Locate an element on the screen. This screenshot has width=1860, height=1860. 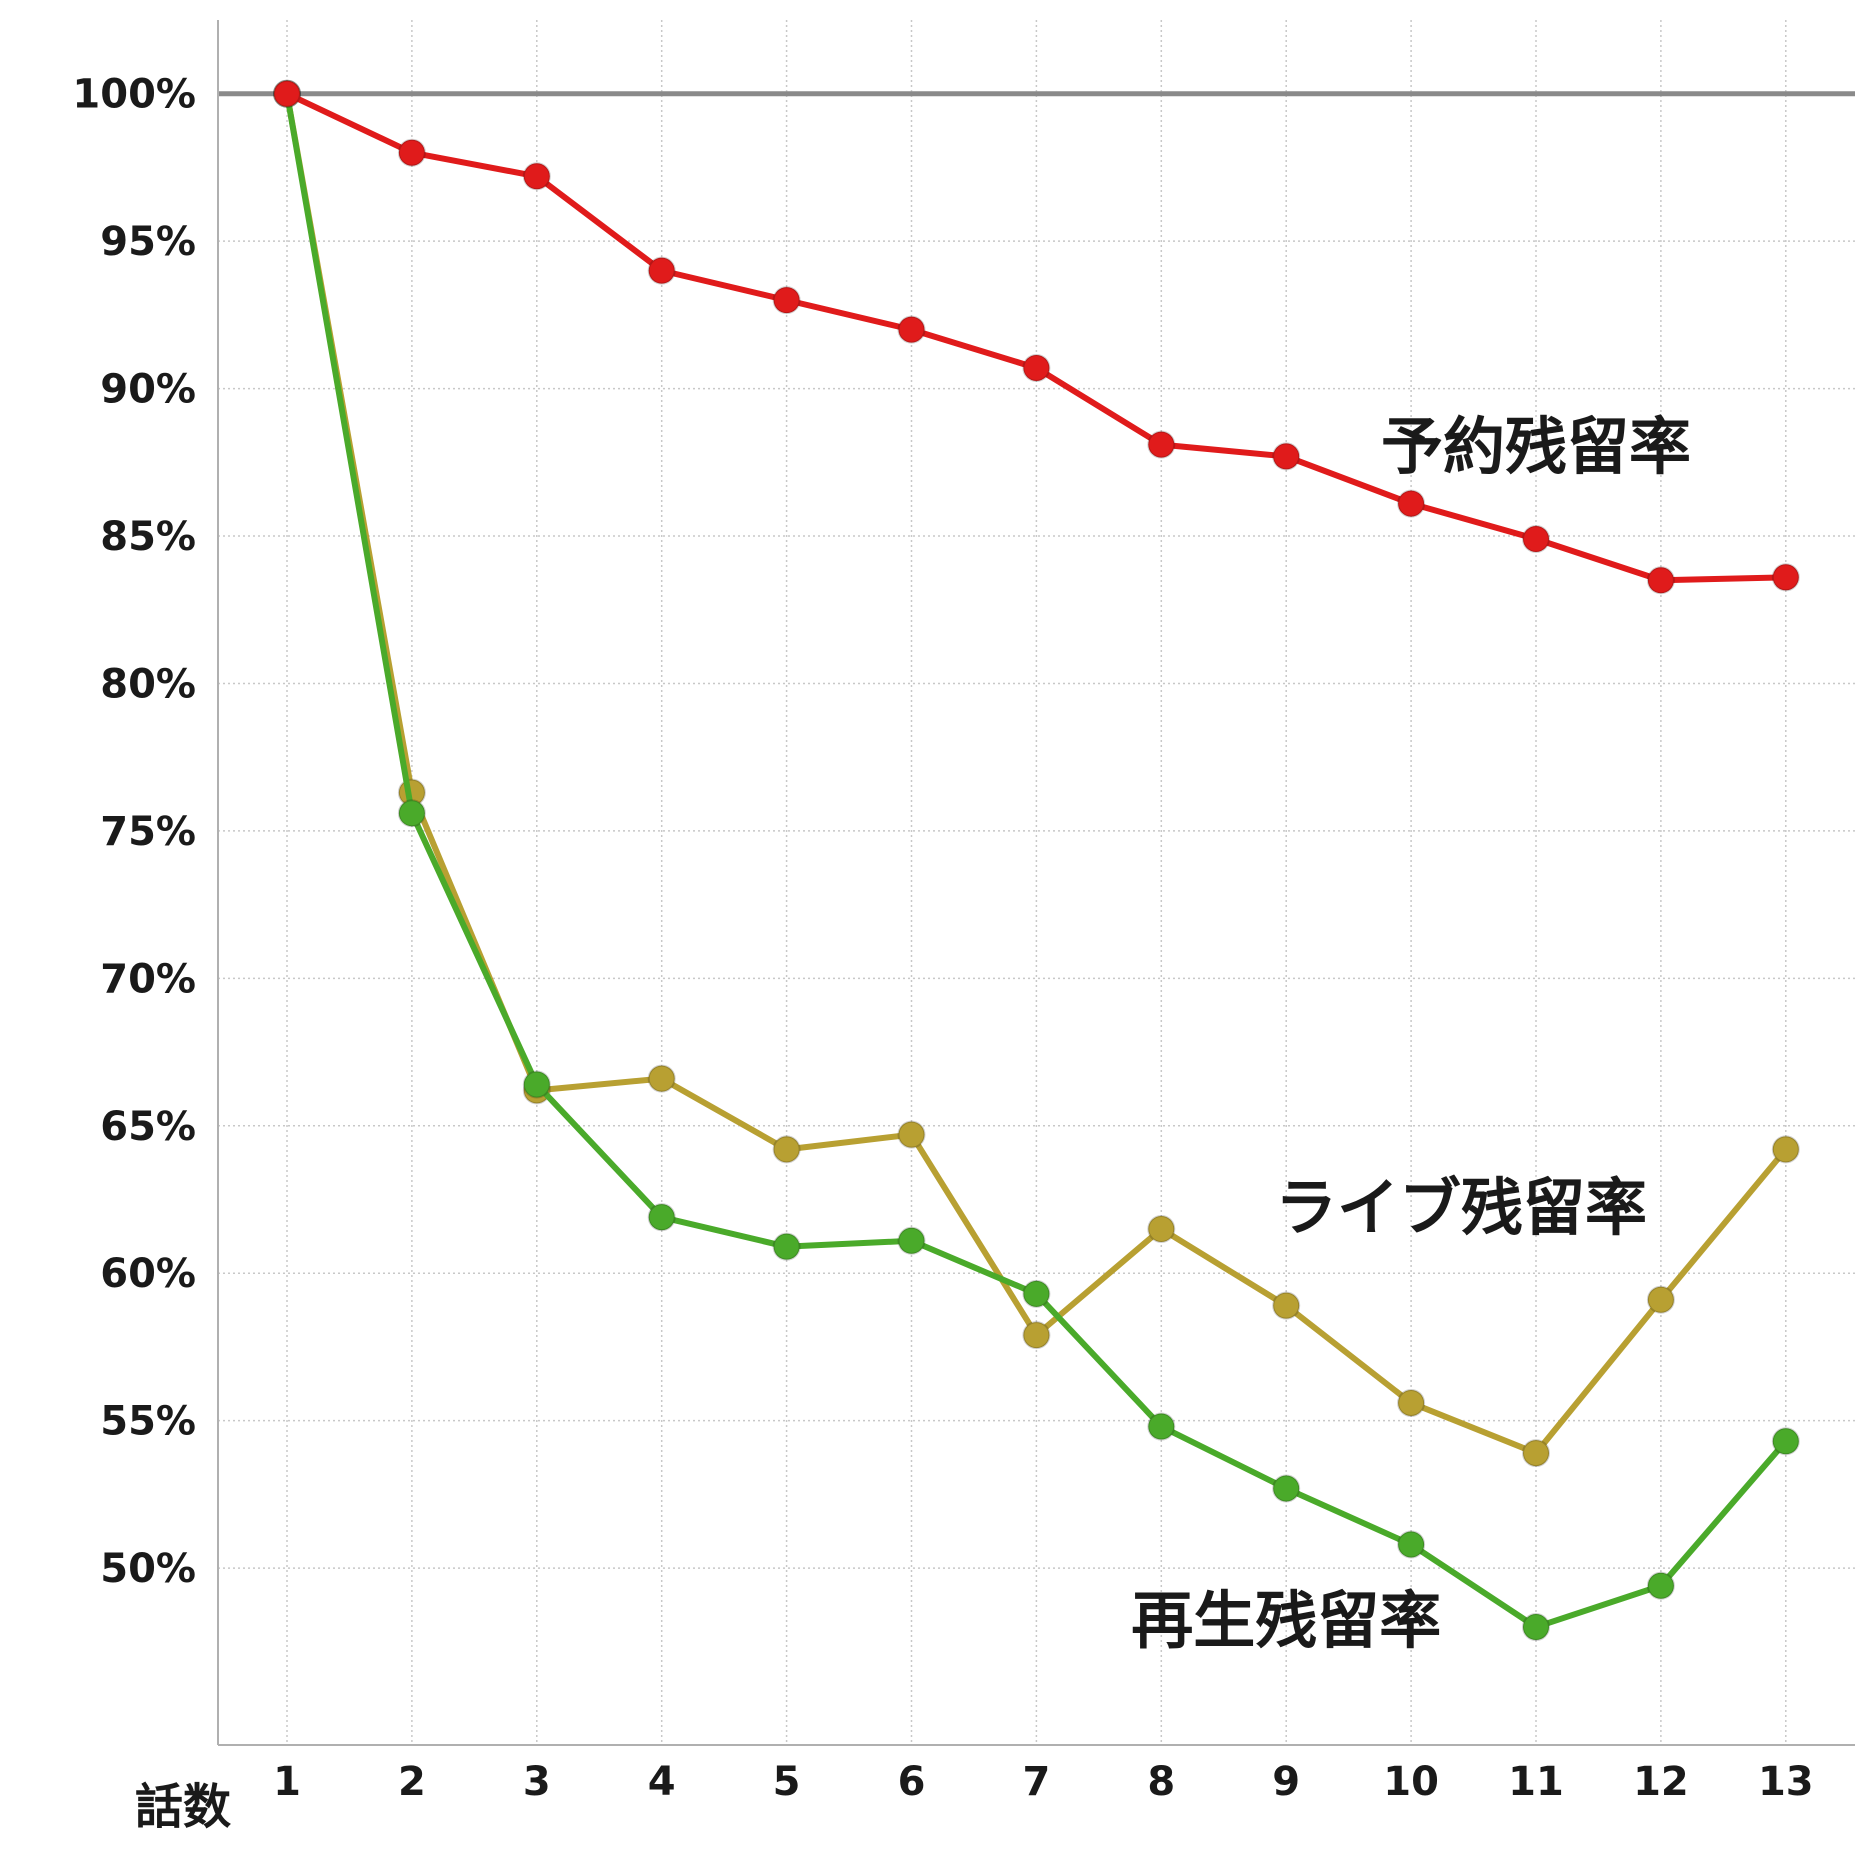
x-tick-label: 10 is located at coordinates (1411, 1782).